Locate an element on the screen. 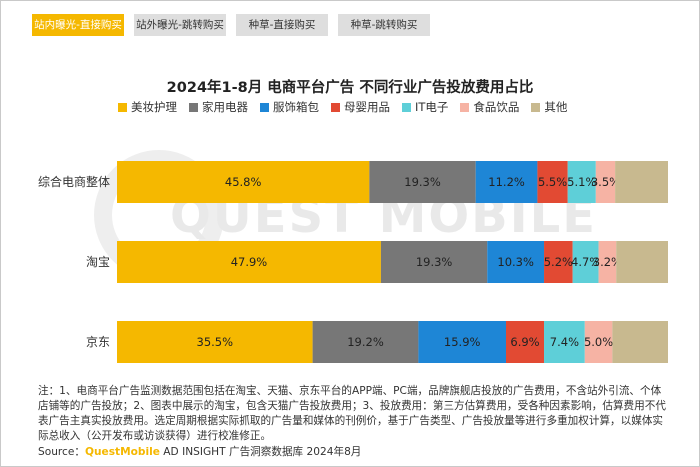 The height and width of the screenshot is (467, 700). legend-item: 食品饮品 is located at coordinates (489, 107).